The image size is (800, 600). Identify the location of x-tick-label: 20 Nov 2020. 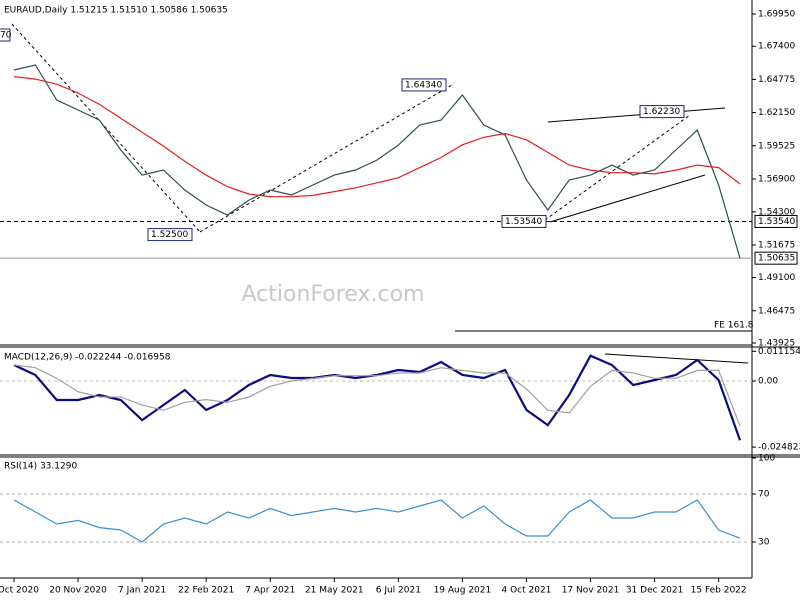
(78, 591).